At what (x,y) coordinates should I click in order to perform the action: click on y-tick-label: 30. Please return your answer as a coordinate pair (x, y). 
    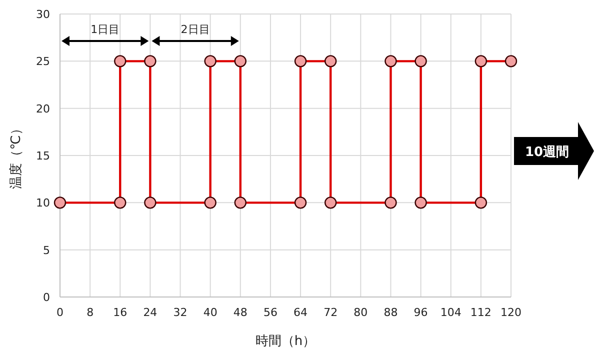
    Looking at the image, I should click on (43, 14).